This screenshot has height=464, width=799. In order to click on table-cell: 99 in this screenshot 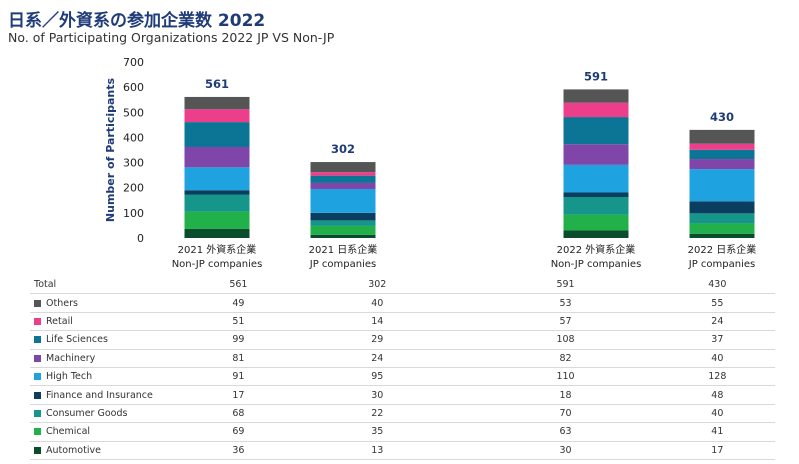, I will do `click(238, 340)`.